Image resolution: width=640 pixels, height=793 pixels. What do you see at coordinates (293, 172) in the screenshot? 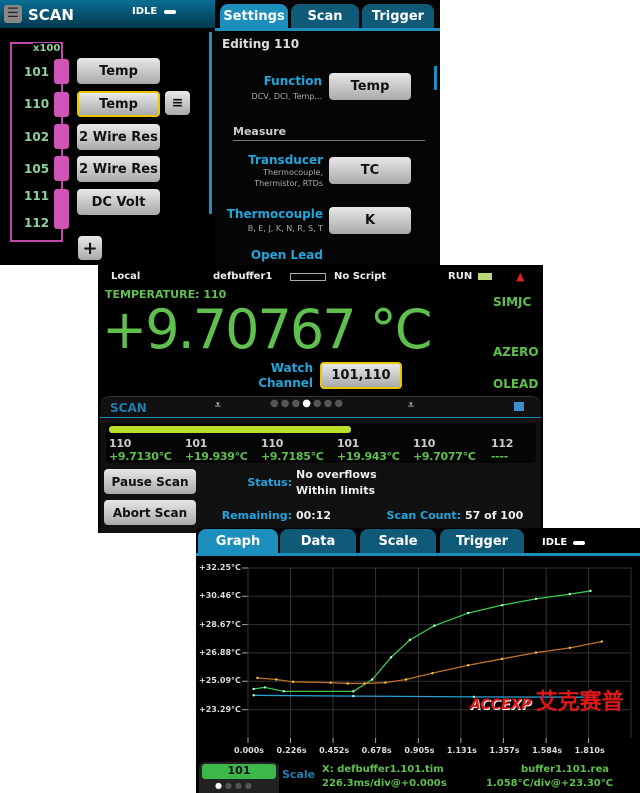
I see `transducer-hint: Thermocouple,` at bounding box center [293, 172].